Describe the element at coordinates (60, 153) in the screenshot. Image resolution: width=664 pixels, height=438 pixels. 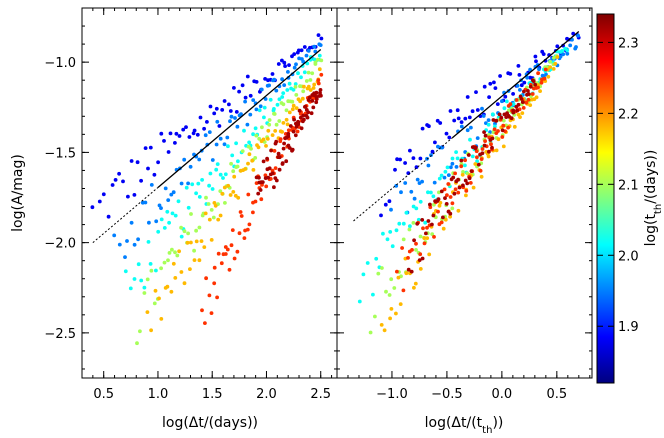
I see `left-y-tick-label: −1.5` at that location.